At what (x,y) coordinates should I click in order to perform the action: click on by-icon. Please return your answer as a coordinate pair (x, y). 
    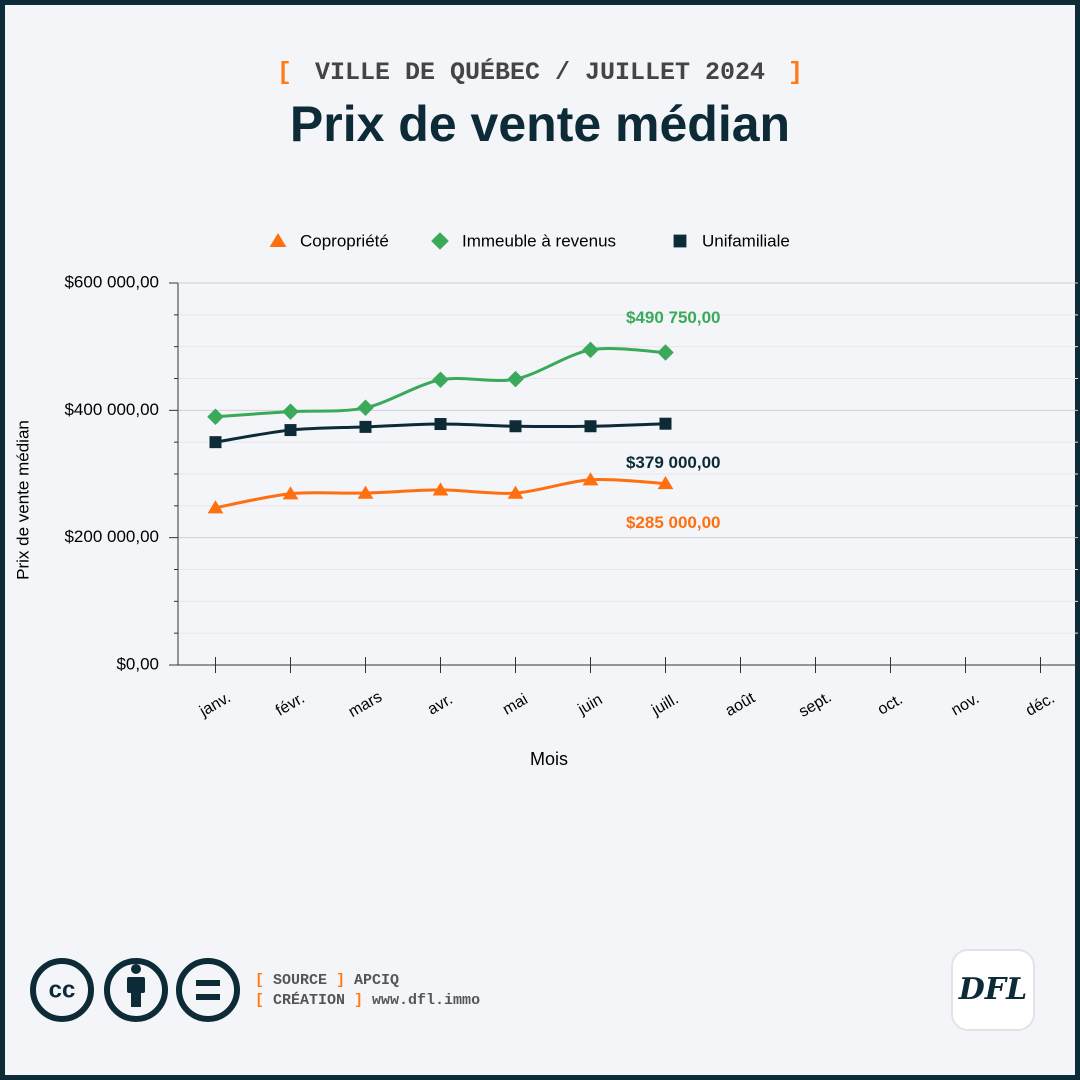
    Looking at the image, I should click on (136, 990).